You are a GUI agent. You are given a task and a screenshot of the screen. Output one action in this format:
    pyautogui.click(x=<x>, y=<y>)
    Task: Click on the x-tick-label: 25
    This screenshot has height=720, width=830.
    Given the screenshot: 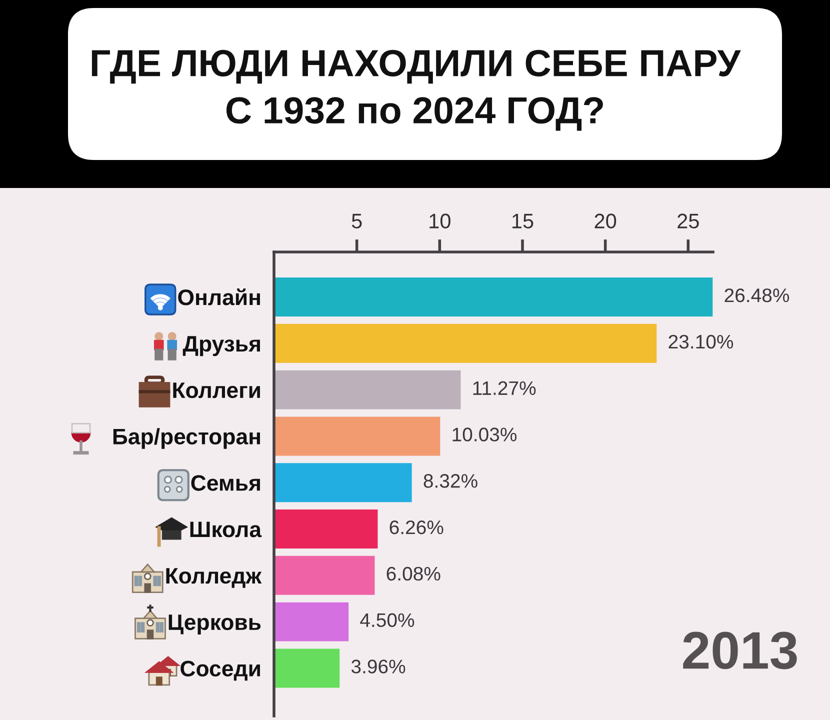 What is the action you would take?
    pyautogui.click(x=688, y=221)
    